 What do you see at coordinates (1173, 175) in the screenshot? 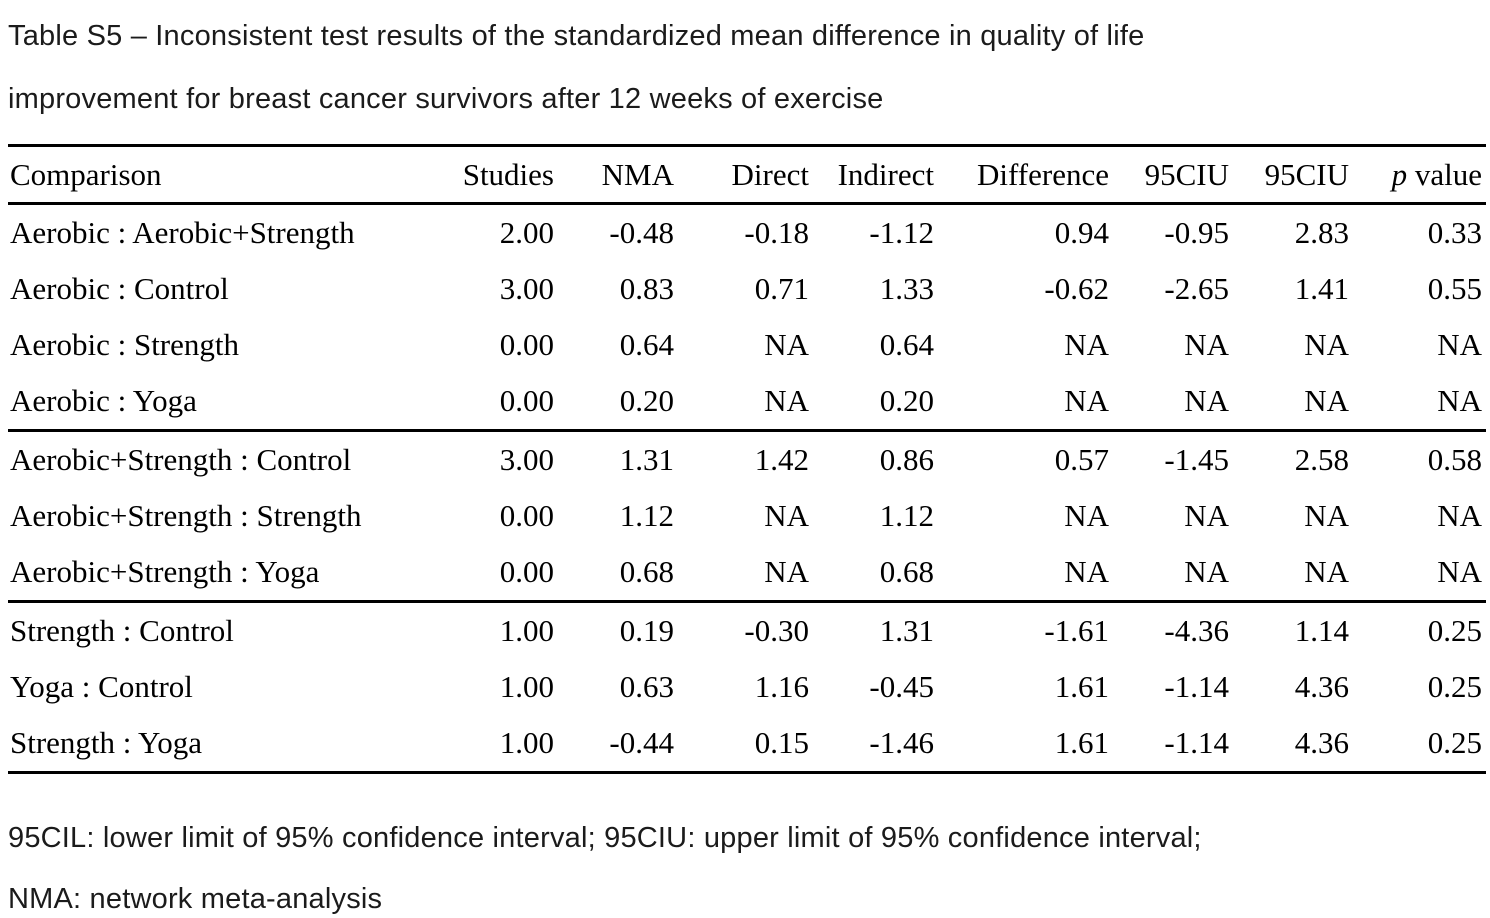
I see `column-header-ci-lower: 95CIU` at bounding box center [1173, 175].